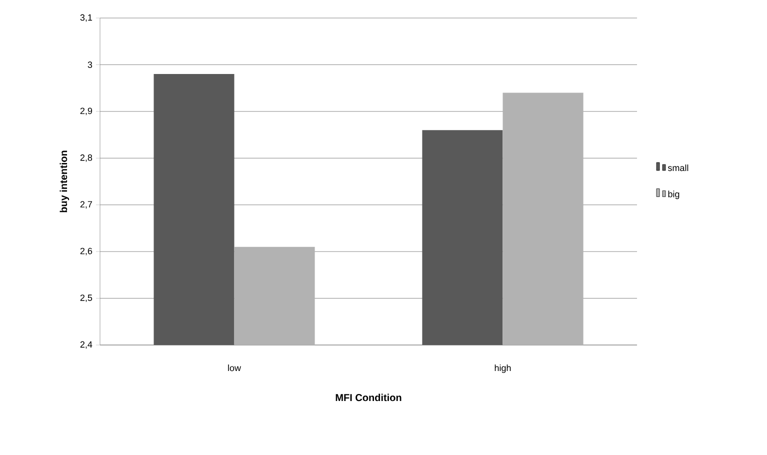 Image resolution: width=767 pixels, height=455 pixels. I want to click on x-tick-label: low, so click(235, 368).